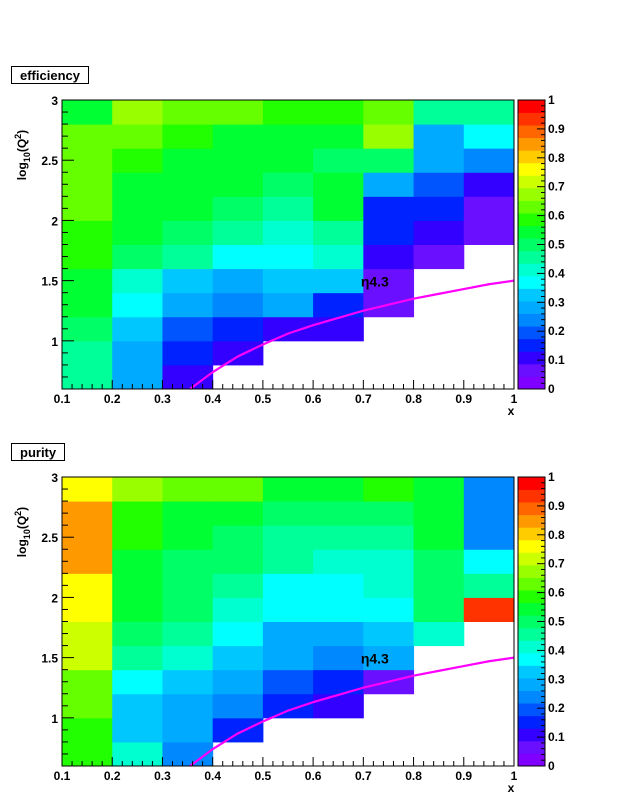 The height and width of the screenshot is (811, 627). Describe the element at coordinates (556, 506) in the screenshot. I see `z-tick-label: 0.9` at that location.